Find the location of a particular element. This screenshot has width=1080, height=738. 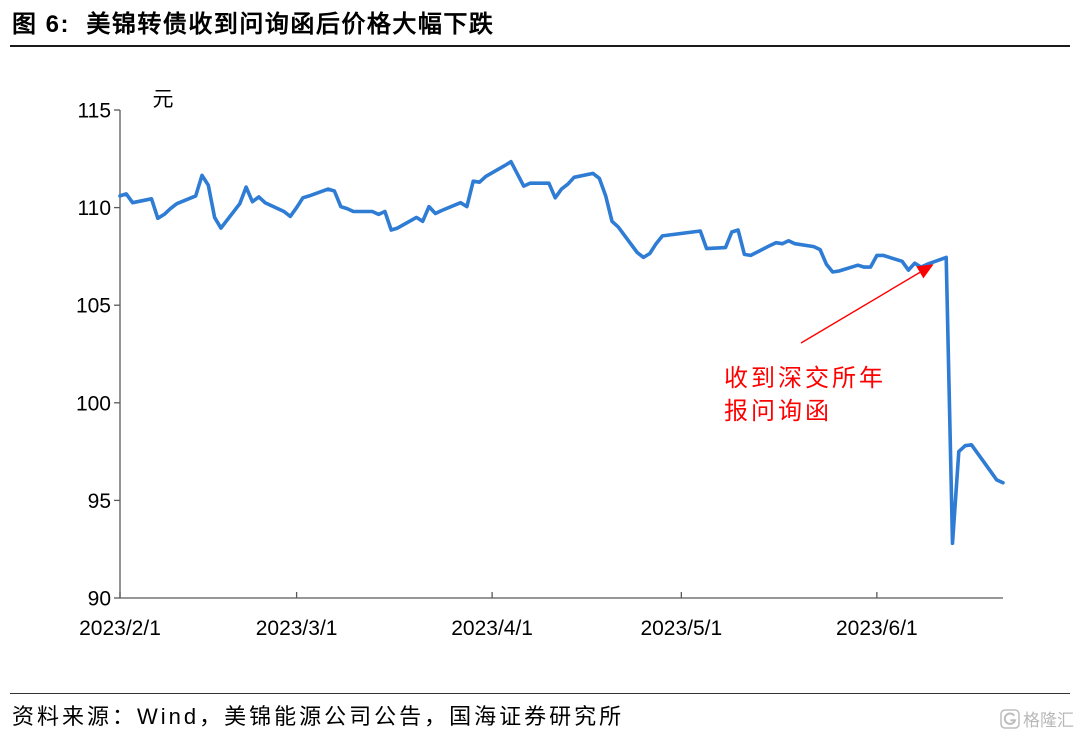

x-tick-label-2023-5-1: 2023/5/1 is located at coordinates (681, 628).